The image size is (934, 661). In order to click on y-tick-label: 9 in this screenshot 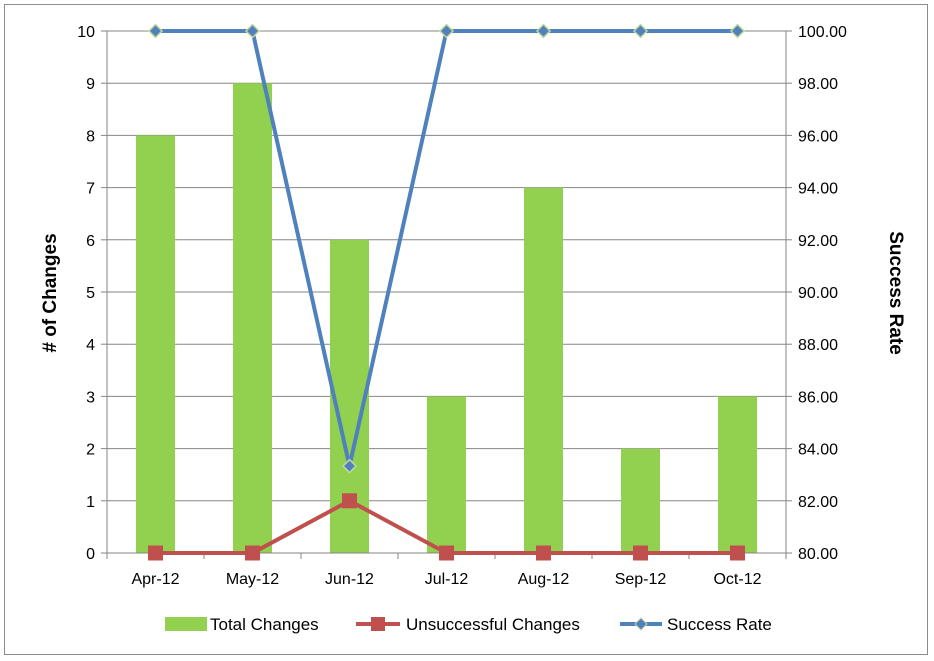, I will do `click(90, 84)`.